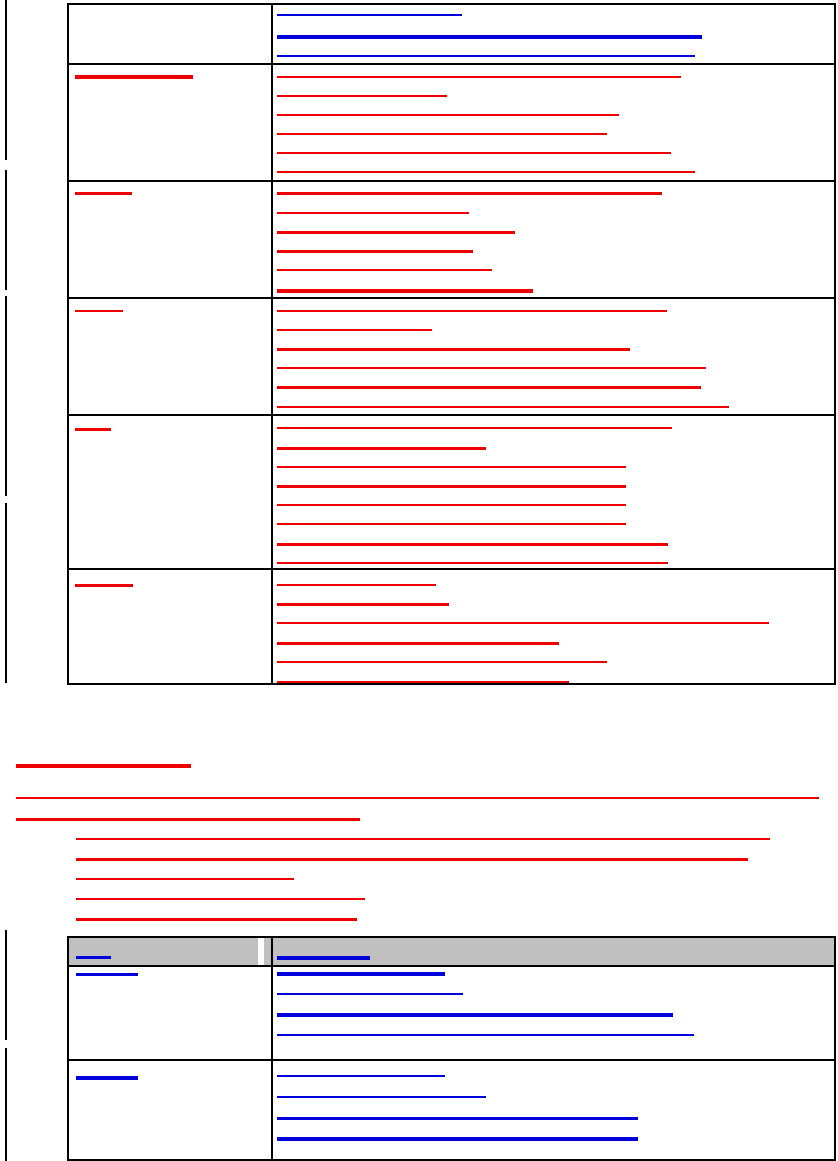 This screenshot has height=1161, width=838. I want to click on table-header-cell-left, so click(170, 951).